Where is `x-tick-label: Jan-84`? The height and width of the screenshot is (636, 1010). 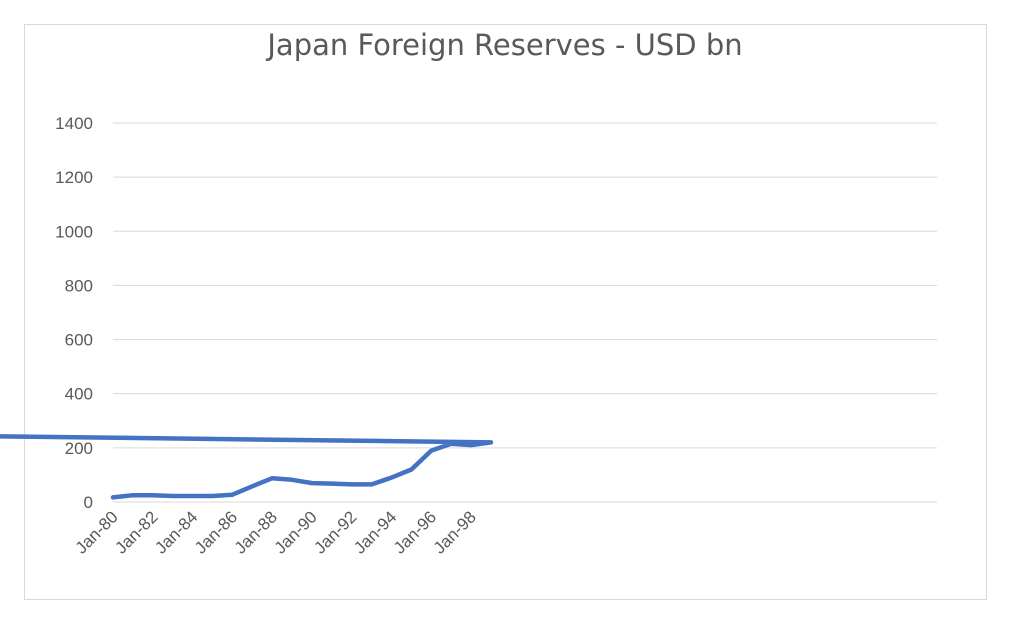
x-tick-label: Jan-84 is located at coordinates (176, 532).